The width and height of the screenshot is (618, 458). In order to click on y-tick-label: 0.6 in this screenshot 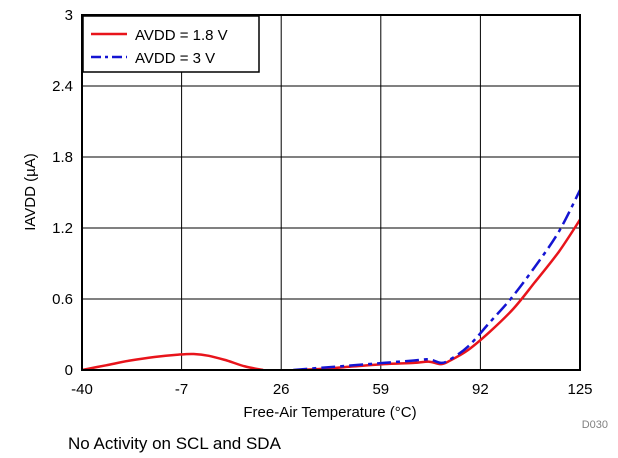, I will do `click(62, 299)`.